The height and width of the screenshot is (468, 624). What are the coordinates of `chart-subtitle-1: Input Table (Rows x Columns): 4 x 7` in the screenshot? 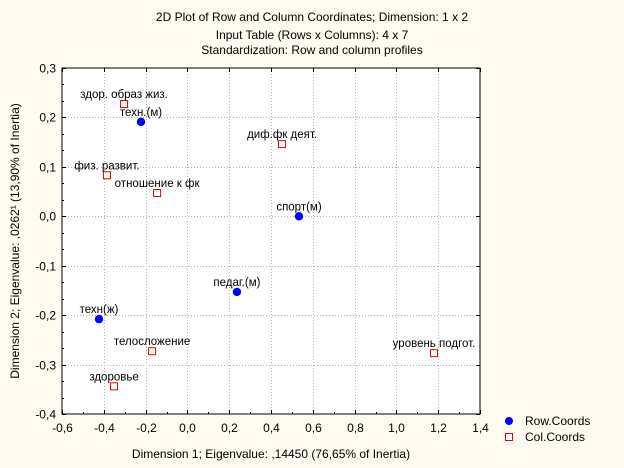 It's located at (312, 35).